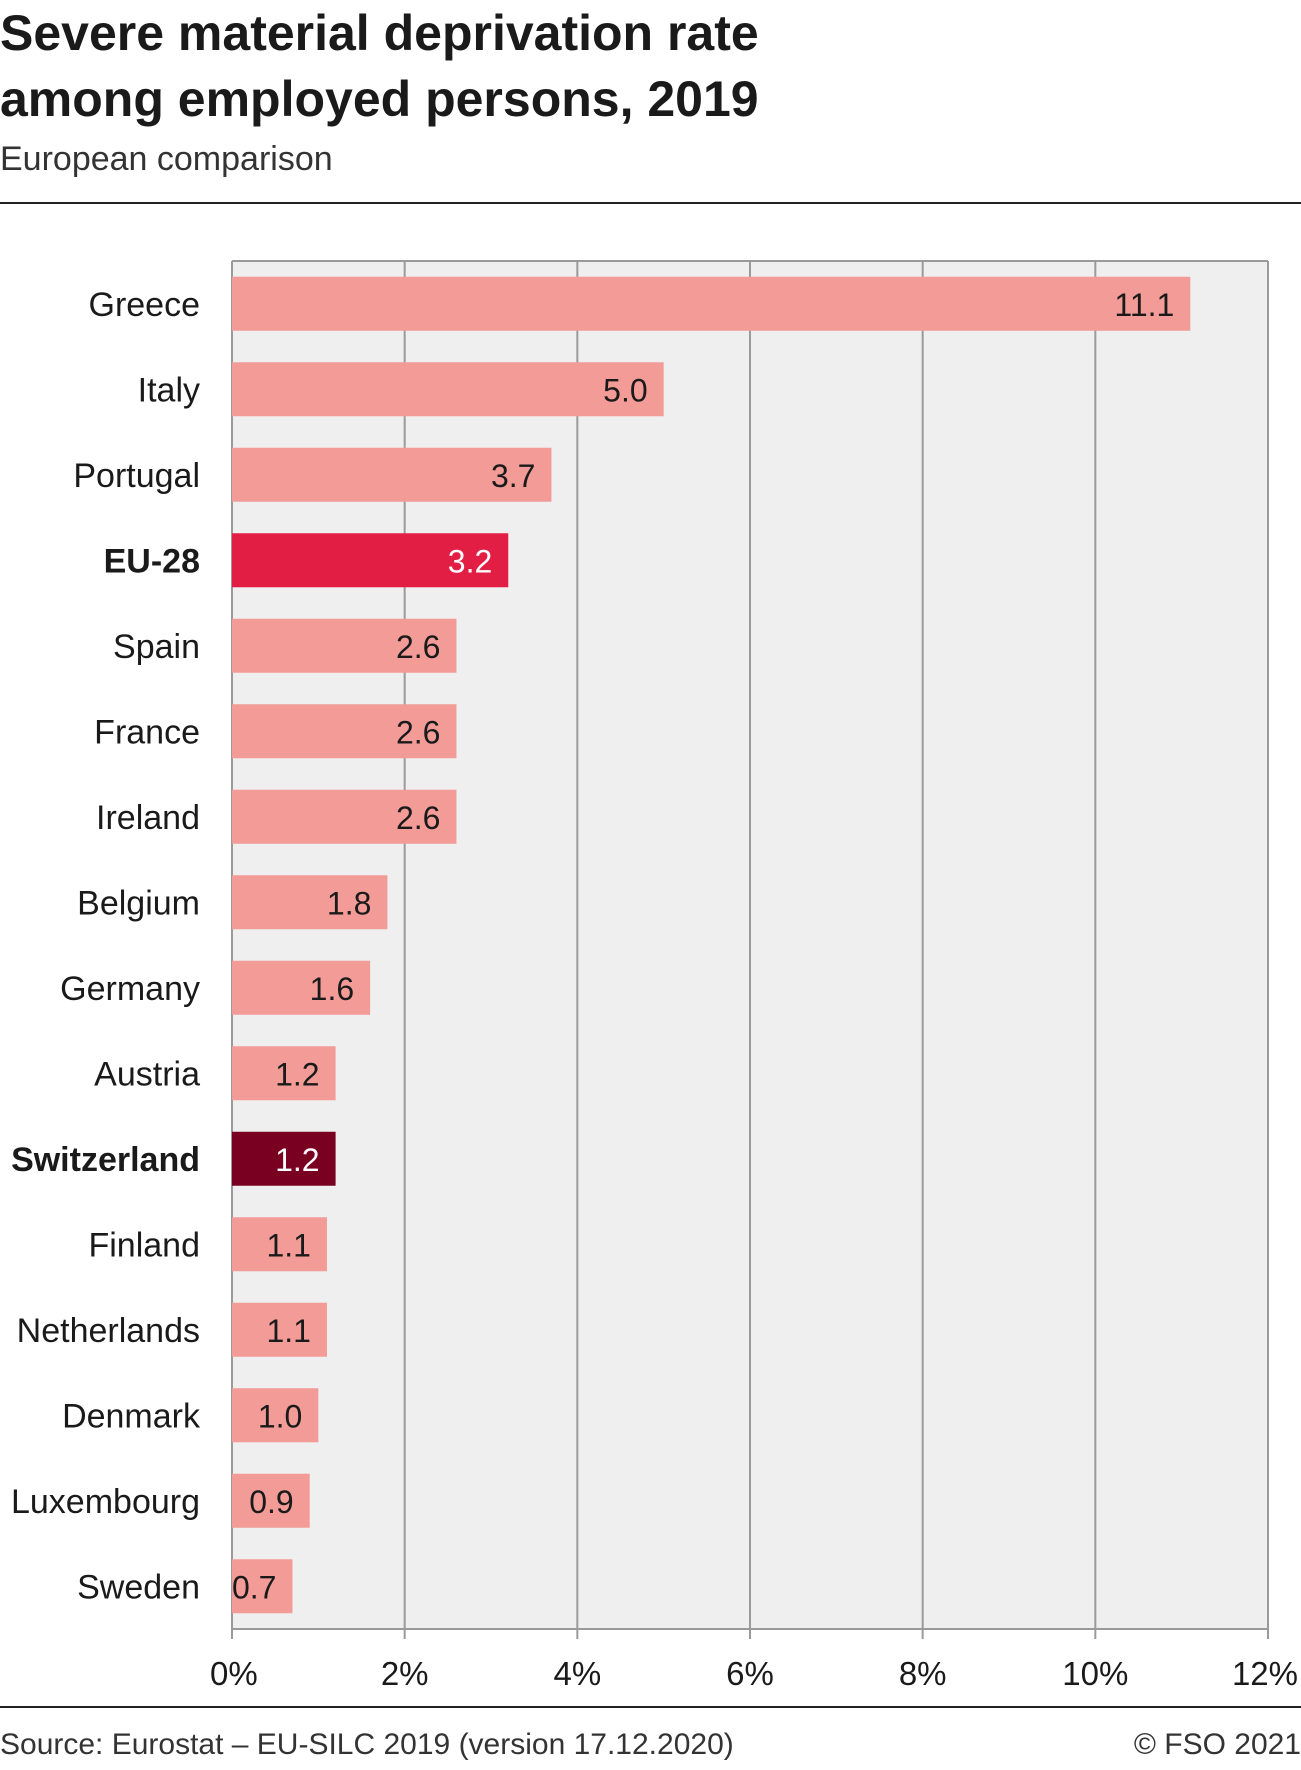 The width and height of the screenshot is (1301, 1770). I want to click on chart-title-line-2: among employed persons, 2019, so click(379, 99).